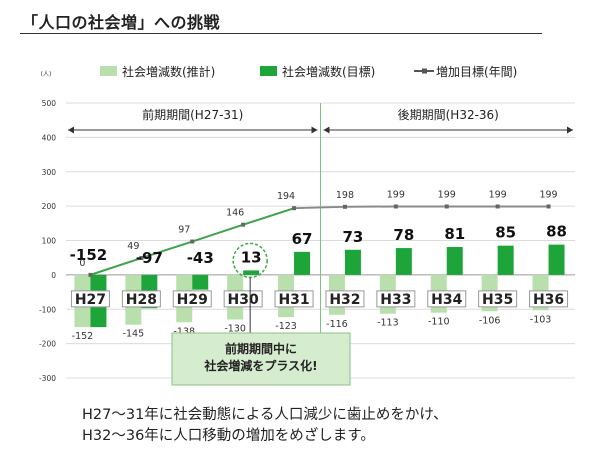 This screenshot has width=594, height=458. I want to click on estimate-data-label: -106, so click(490, 320).